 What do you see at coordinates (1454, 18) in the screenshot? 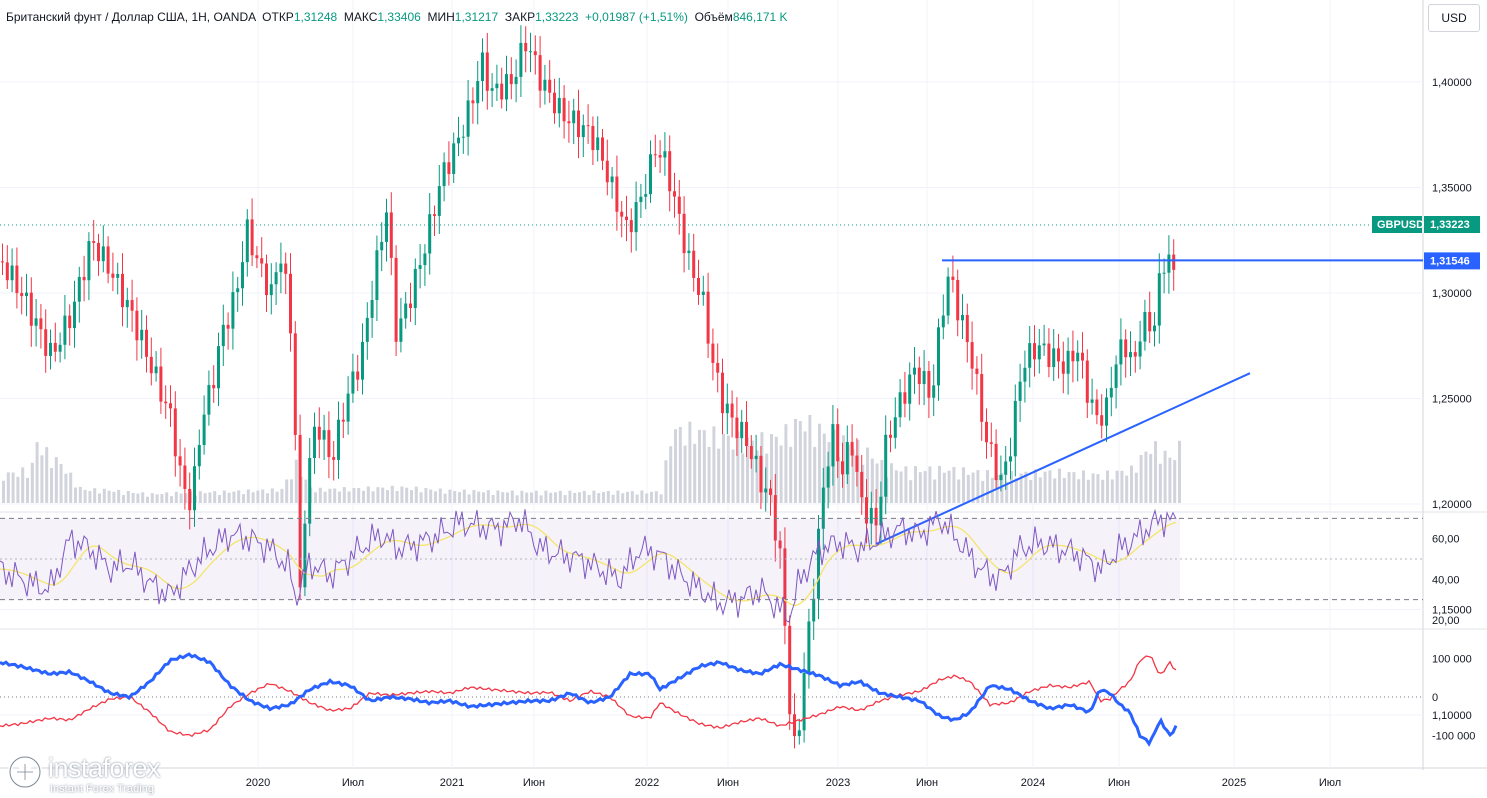
I see `currency-button: USD` at bounding box center [1454, 18].